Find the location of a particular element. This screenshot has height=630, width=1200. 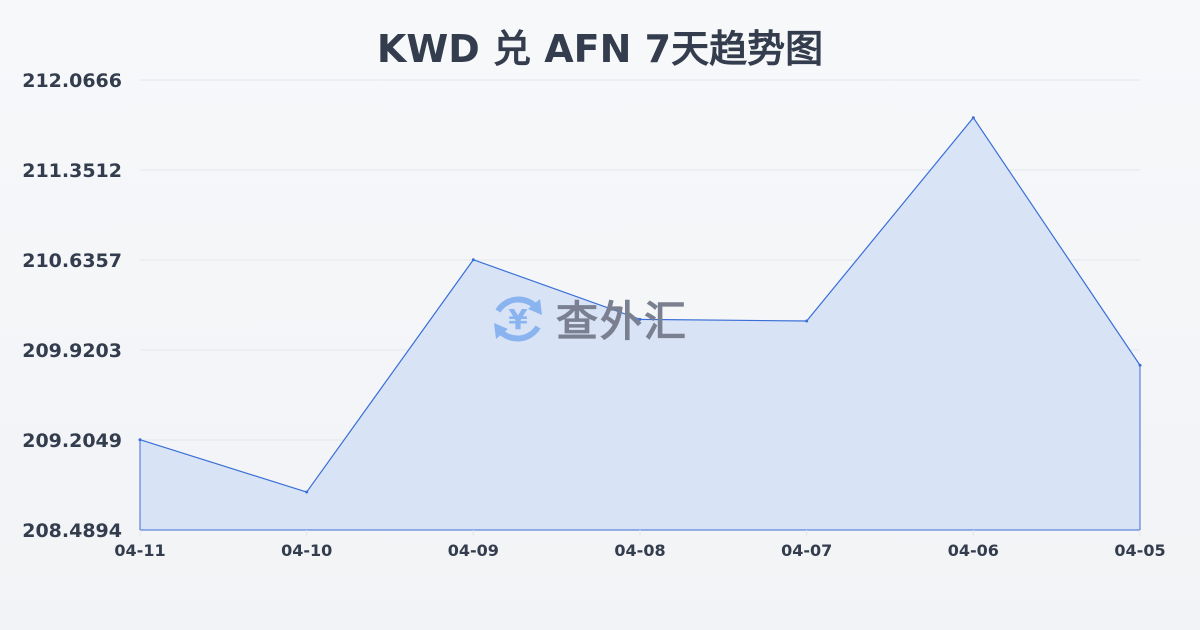

watermark: ¥ 查外汇 is located at coordinates (588, 318).